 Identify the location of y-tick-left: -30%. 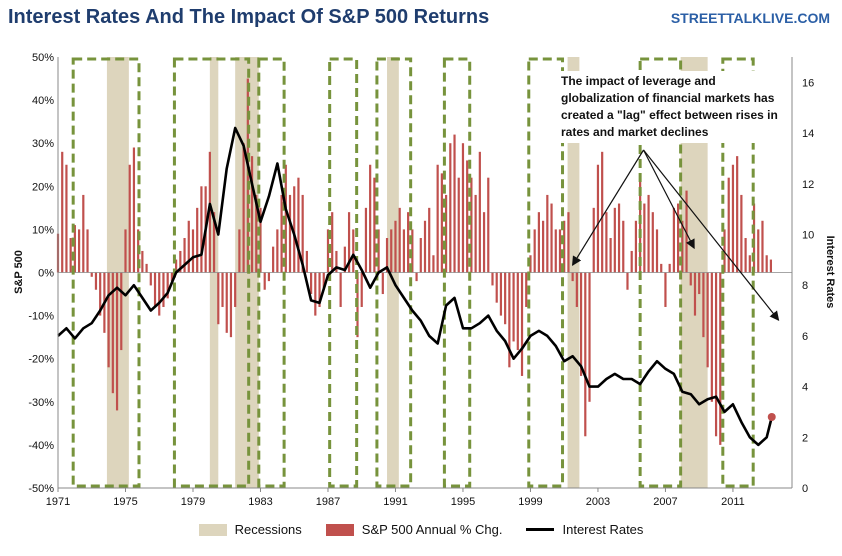
(41, 403).